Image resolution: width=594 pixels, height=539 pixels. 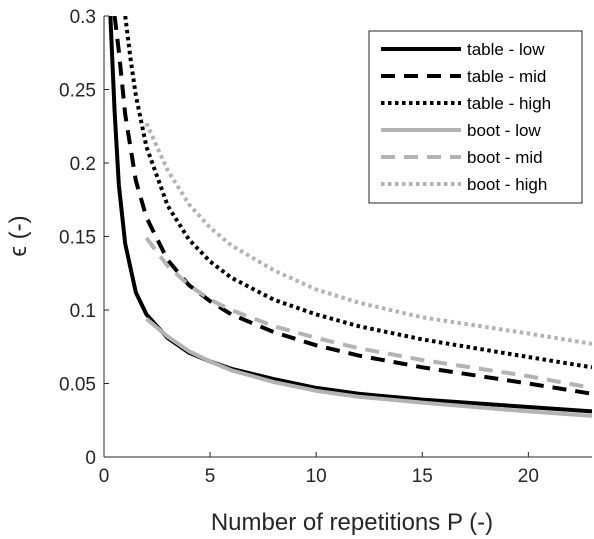 What do you see at coordinates (104, 476) in the screenshot?
I see `x-tick-label: 0` at bounding box center [104, 476].